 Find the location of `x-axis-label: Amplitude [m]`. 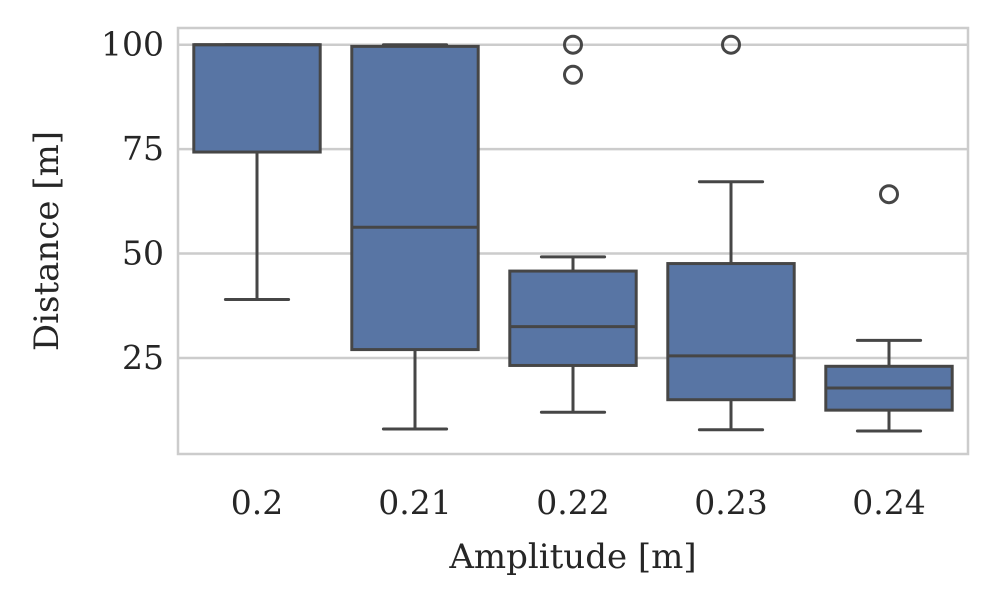

x-axis-label: Amplitude [m] is located at coordinates (572, 557).